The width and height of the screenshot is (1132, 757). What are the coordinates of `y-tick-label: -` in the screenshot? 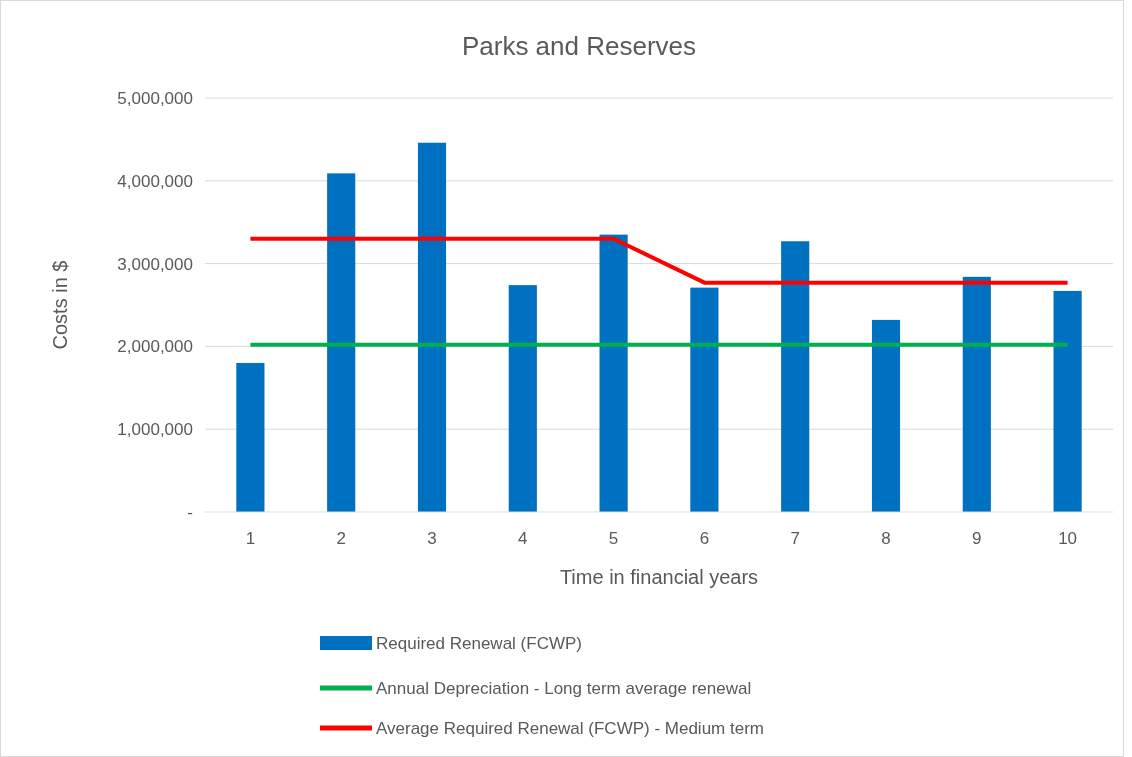 It's located at (190, 512).